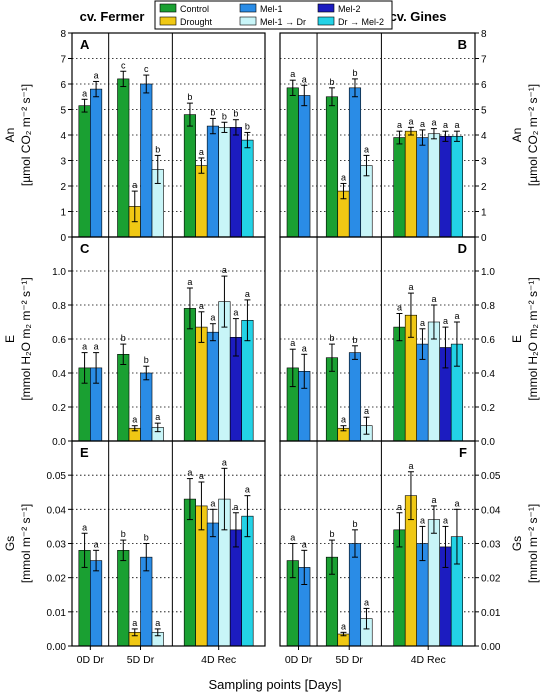 The width and height of the screenshot is (550, 698). Describe the element at coordinates (283, 22) in the screenshot. I see `legend-label: Mel-1 → Dr` at that location.